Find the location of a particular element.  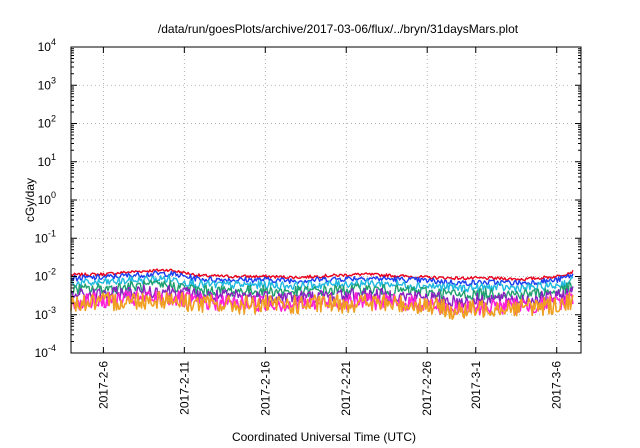

x-tick-label: 2017-2-26 is located at coordinates (427, 388).